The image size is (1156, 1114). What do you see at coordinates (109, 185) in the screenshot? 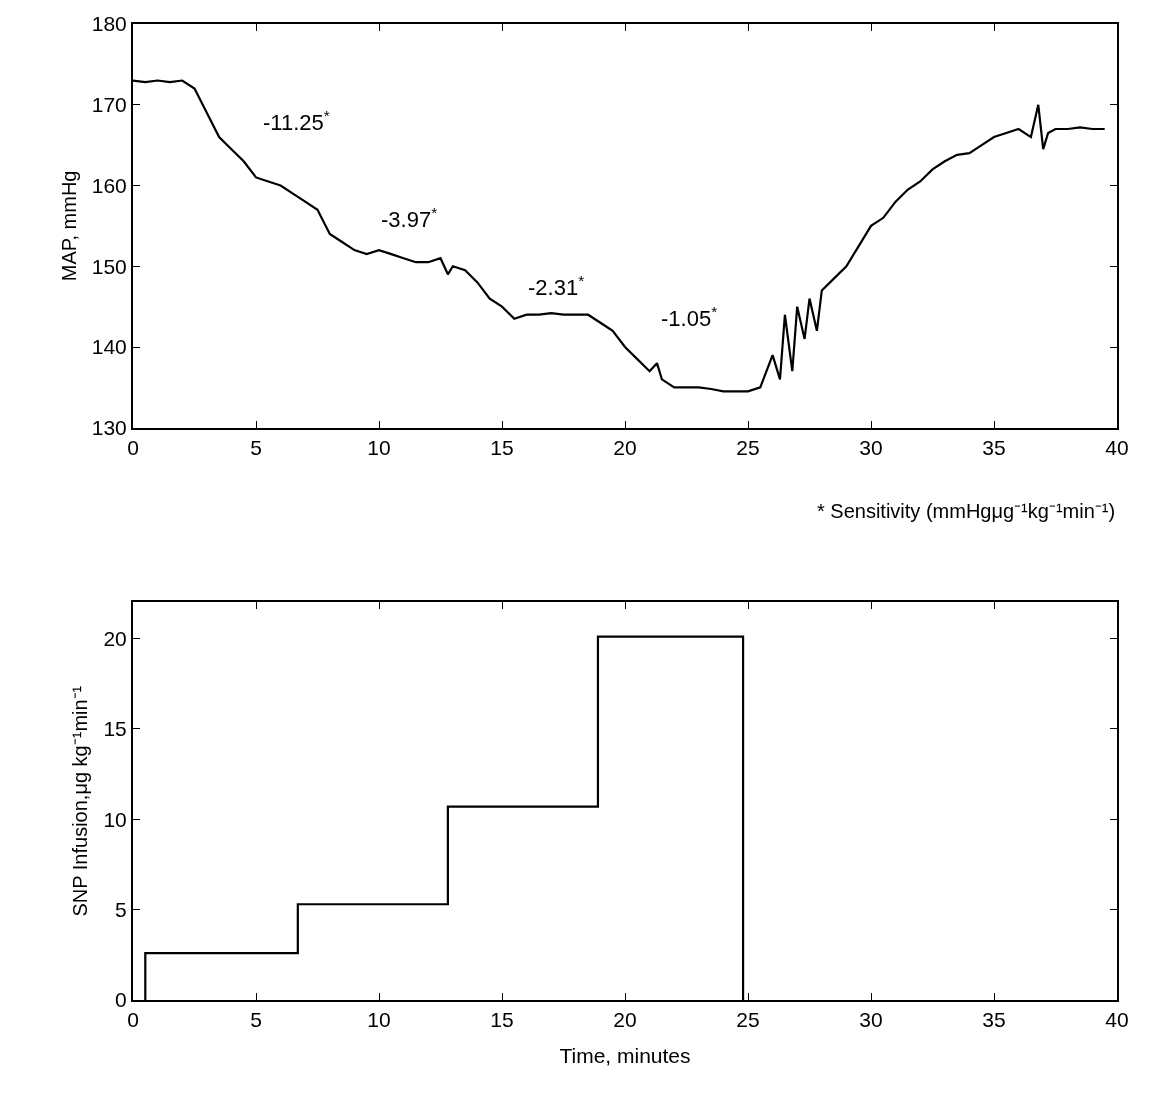
I see `y-tick-label: 160` at bounding box center [109, 185].